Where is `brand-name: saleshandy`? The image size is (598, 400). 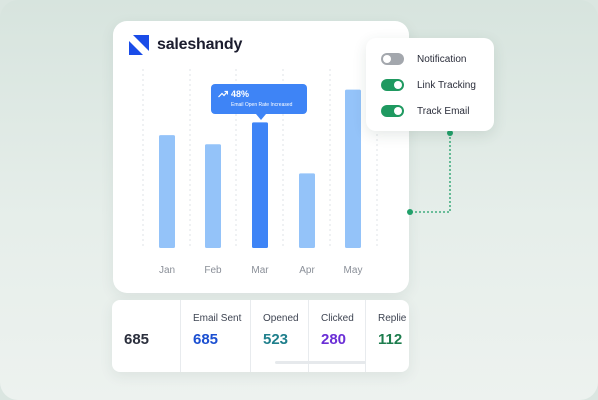
brand-name: saleshandy is located at coordinates (200, 44).